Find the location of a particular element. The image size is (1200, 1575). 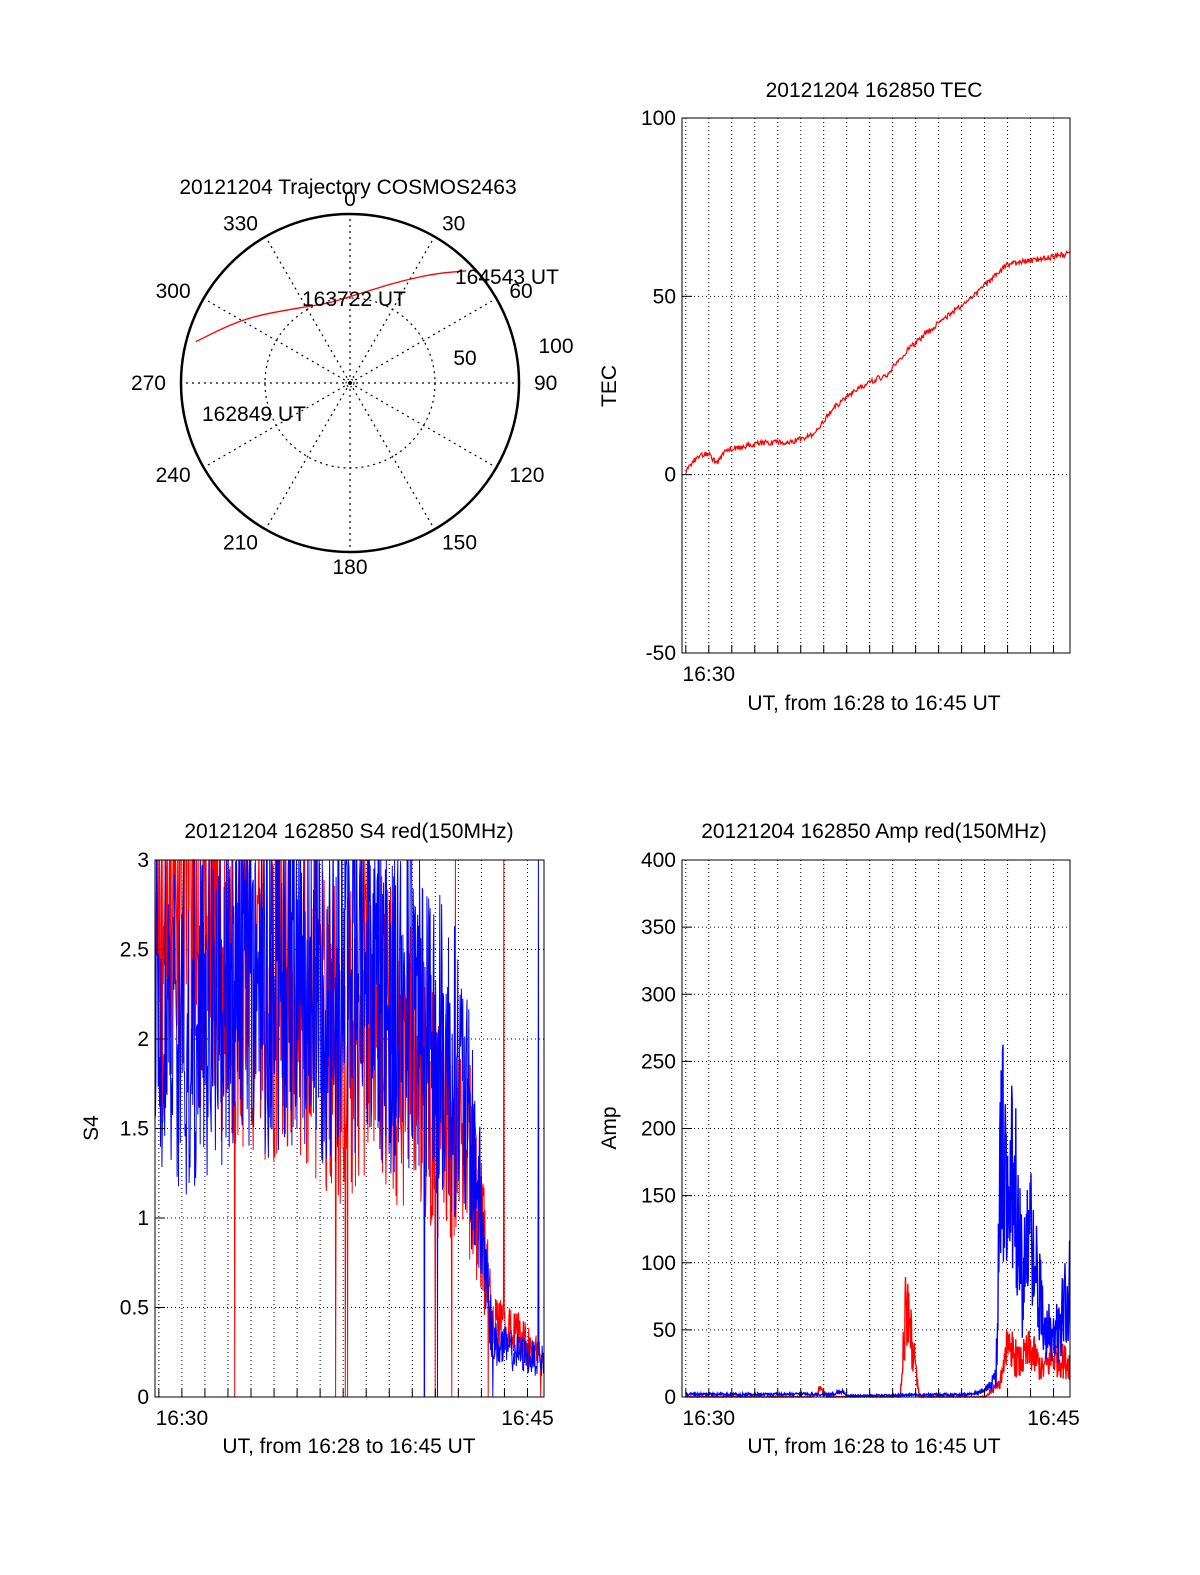

polar-trajectory-line is located at coordinates (331, 306).